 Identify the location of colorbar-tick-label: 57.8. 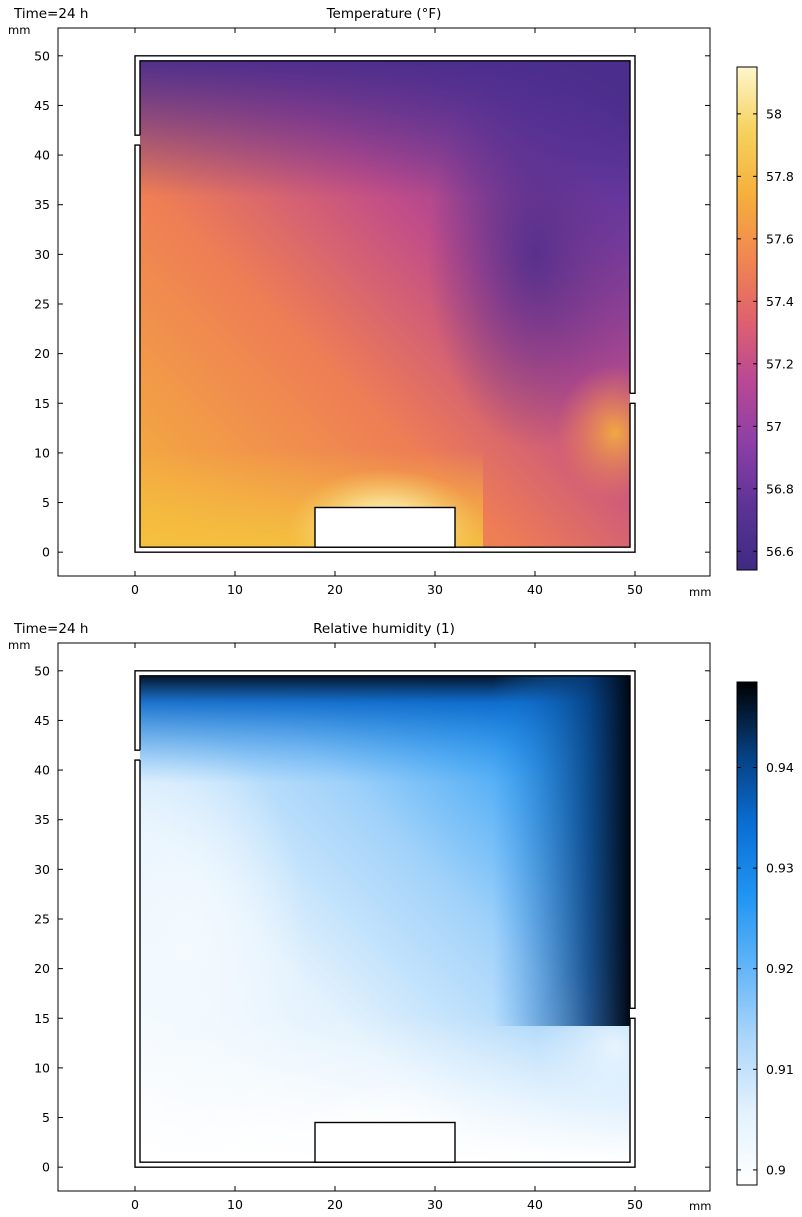
(780, 176).